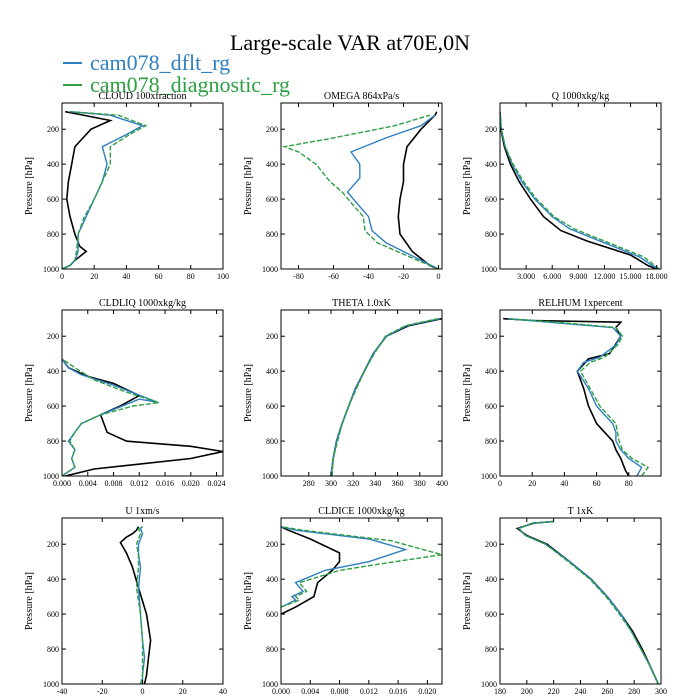 This screenshot has width=700, height=700. I want to click on x-tick-label: 380, so click(420, 483).